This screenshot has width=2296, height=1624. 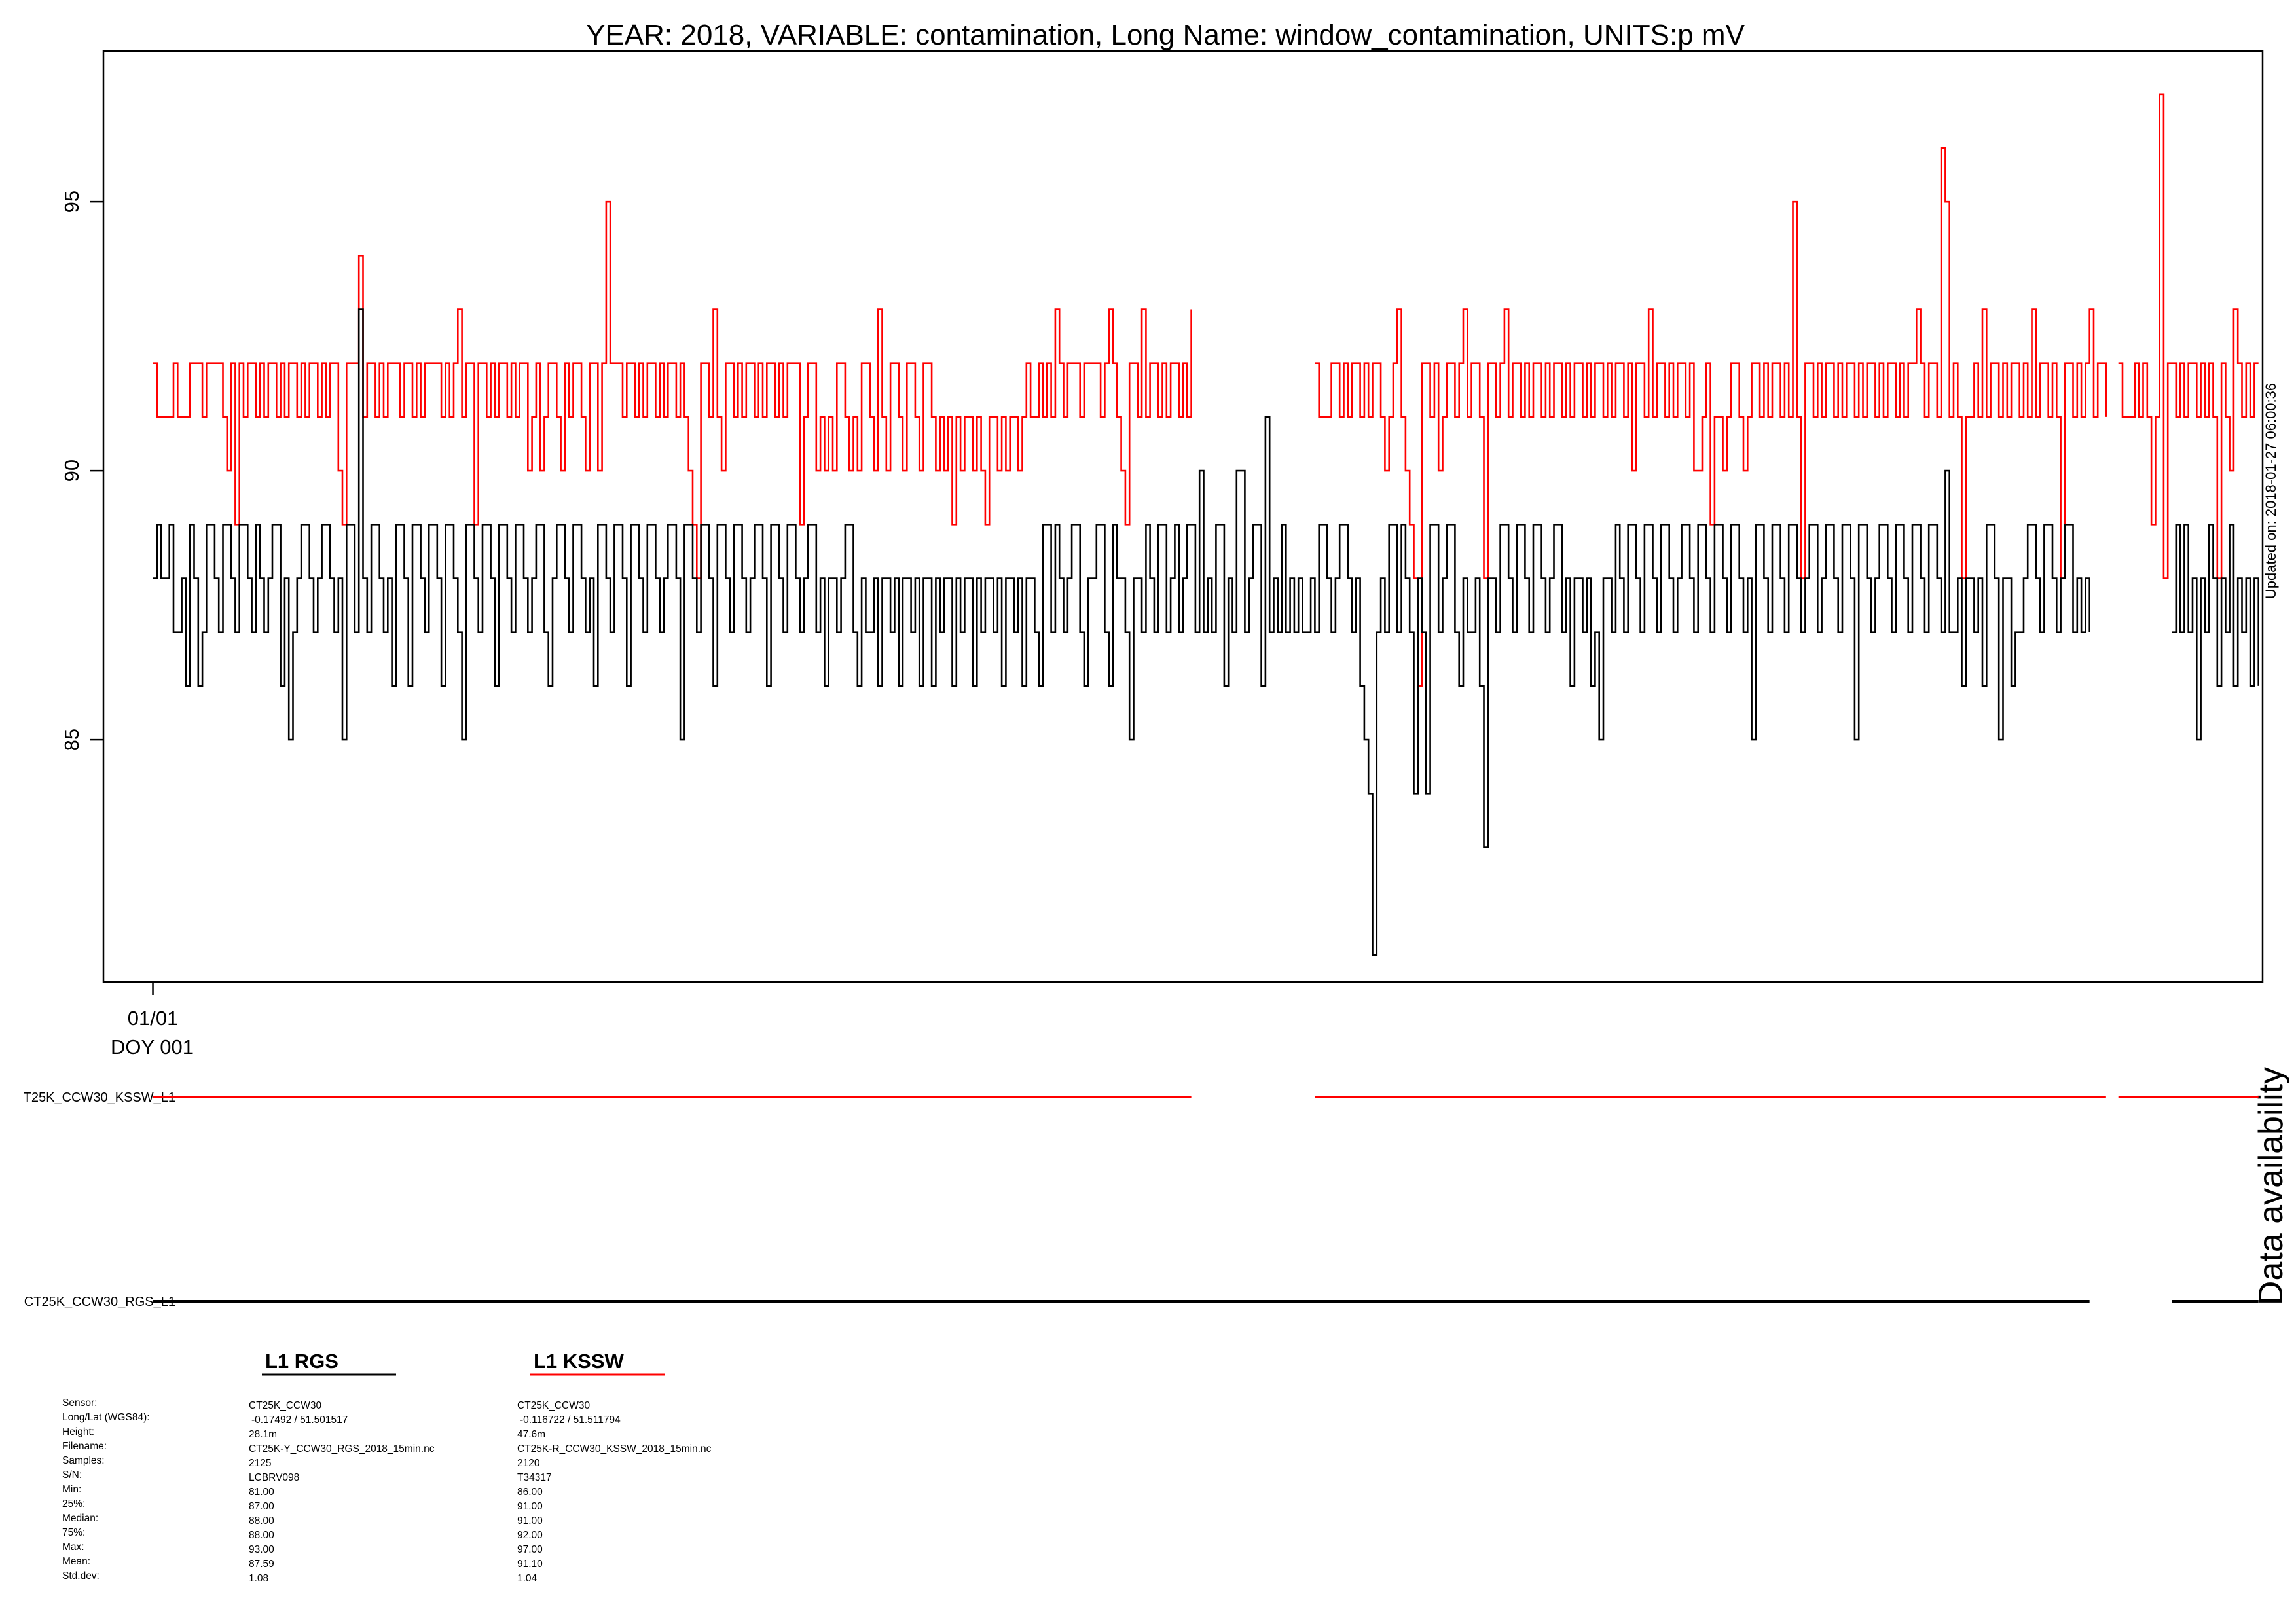 What do you see at coordinates (261, 1565) in the screenshot?
I see `stats-value: 87.59` at bounding box center [261, 1565].